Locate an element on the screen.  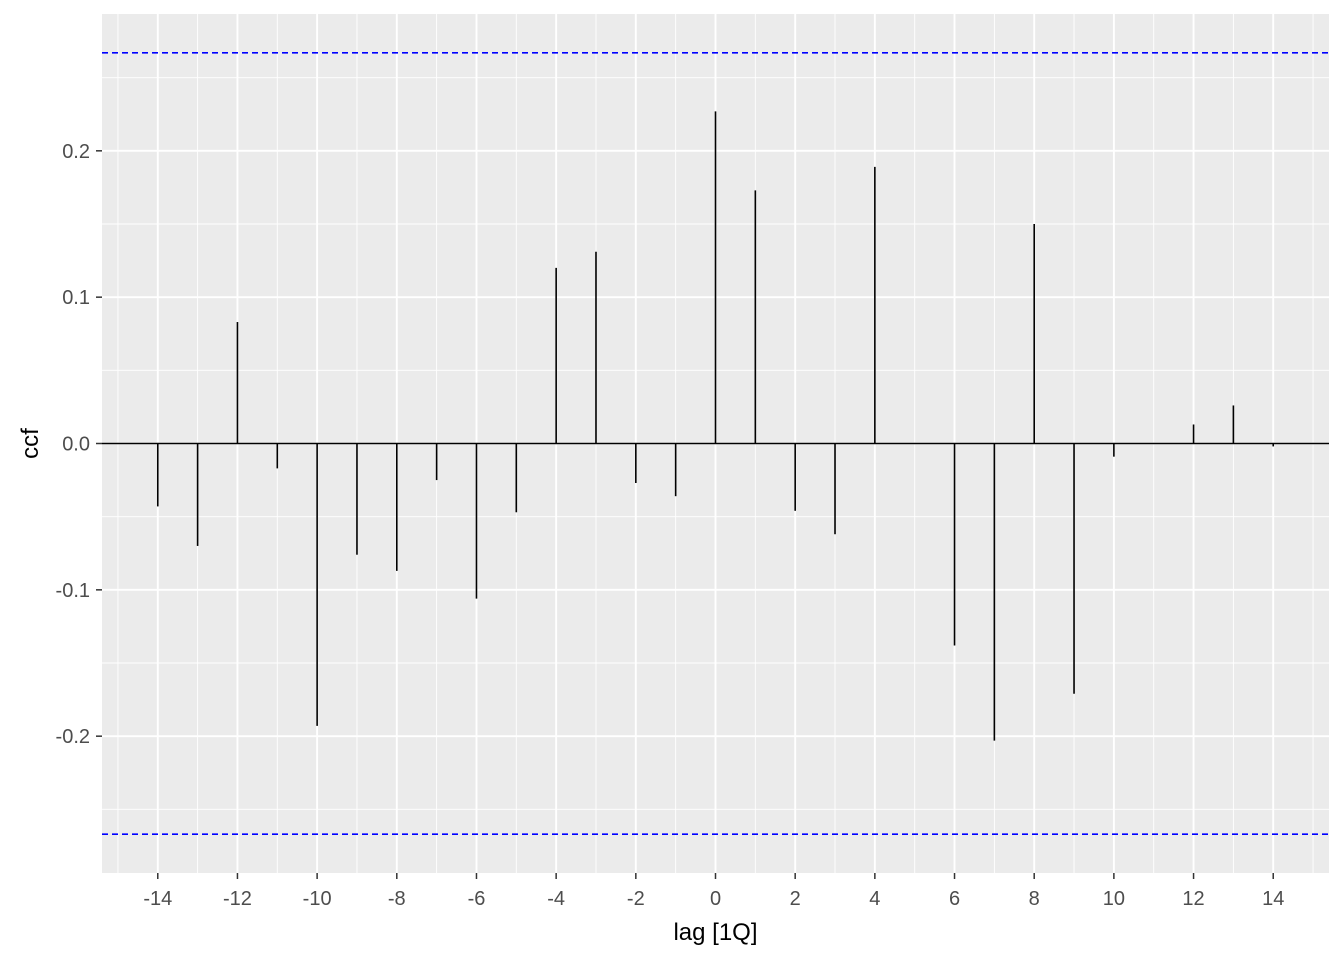
x-tick-label: -14 is located at coordinates (157, 899).